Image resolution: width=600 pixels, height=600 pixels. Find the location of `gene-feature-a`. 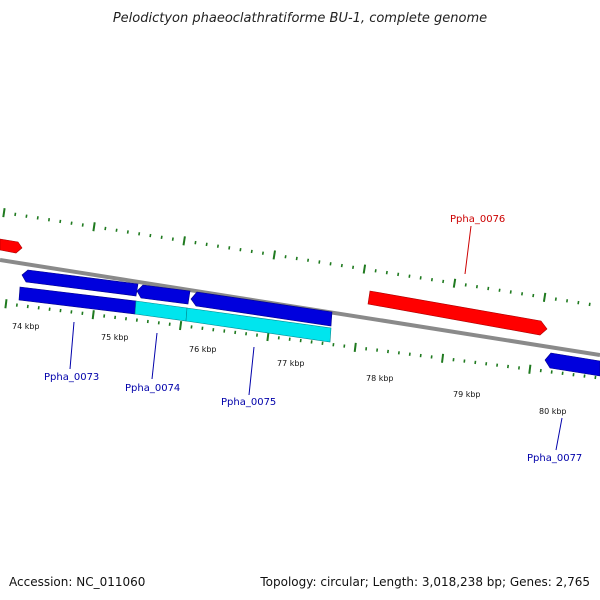

gene-feature-a is located at coordinates (80, 283).